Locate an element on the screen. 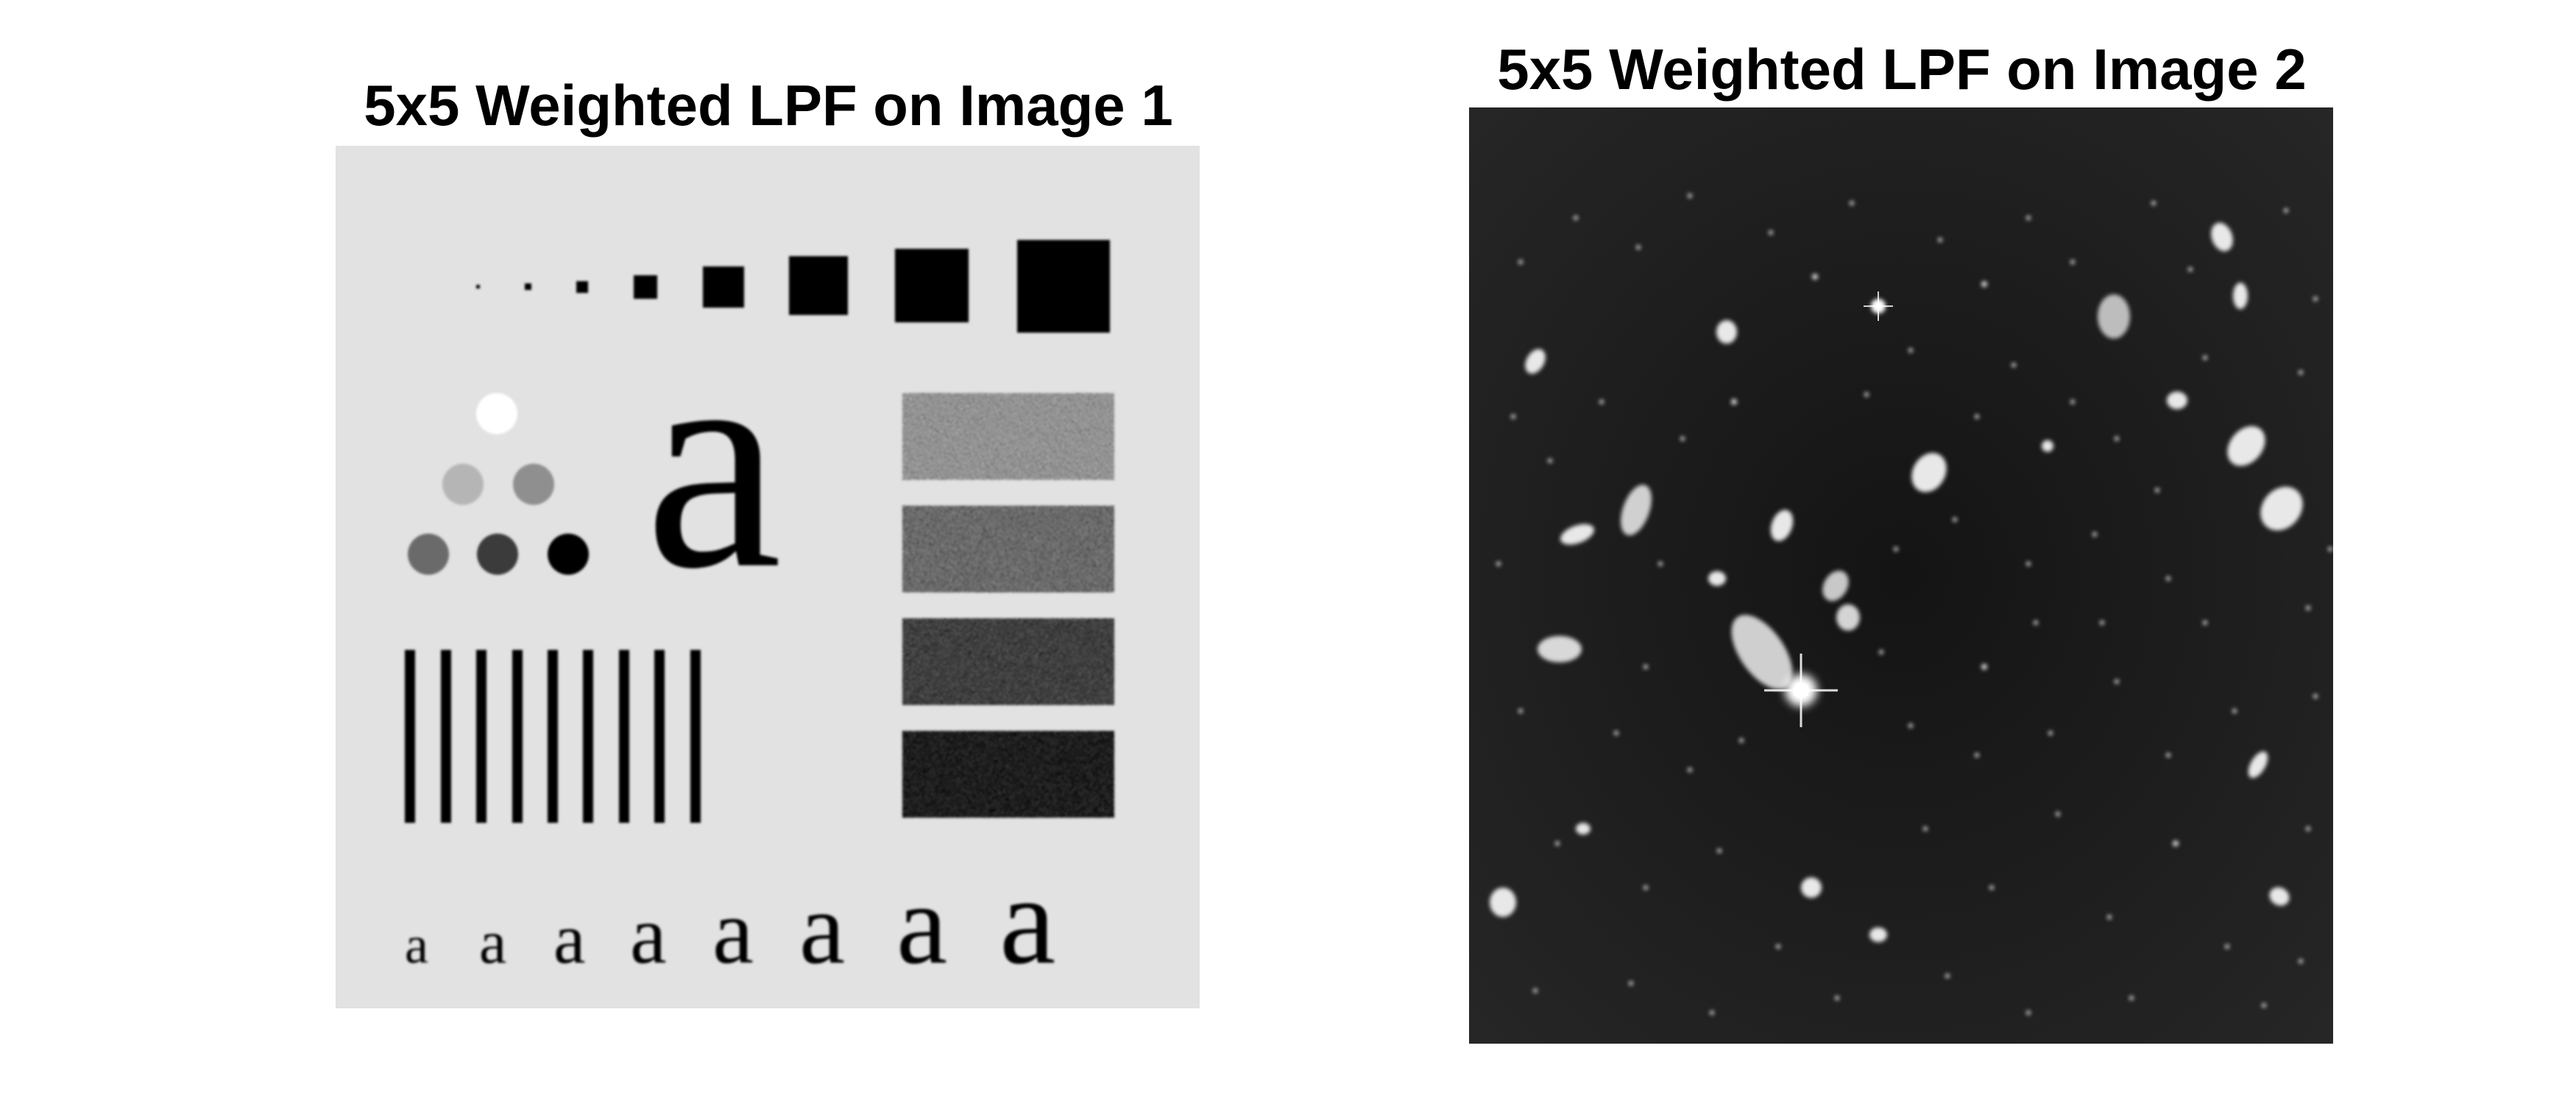  letter-a-1: a is located at coordinates (416, 945).